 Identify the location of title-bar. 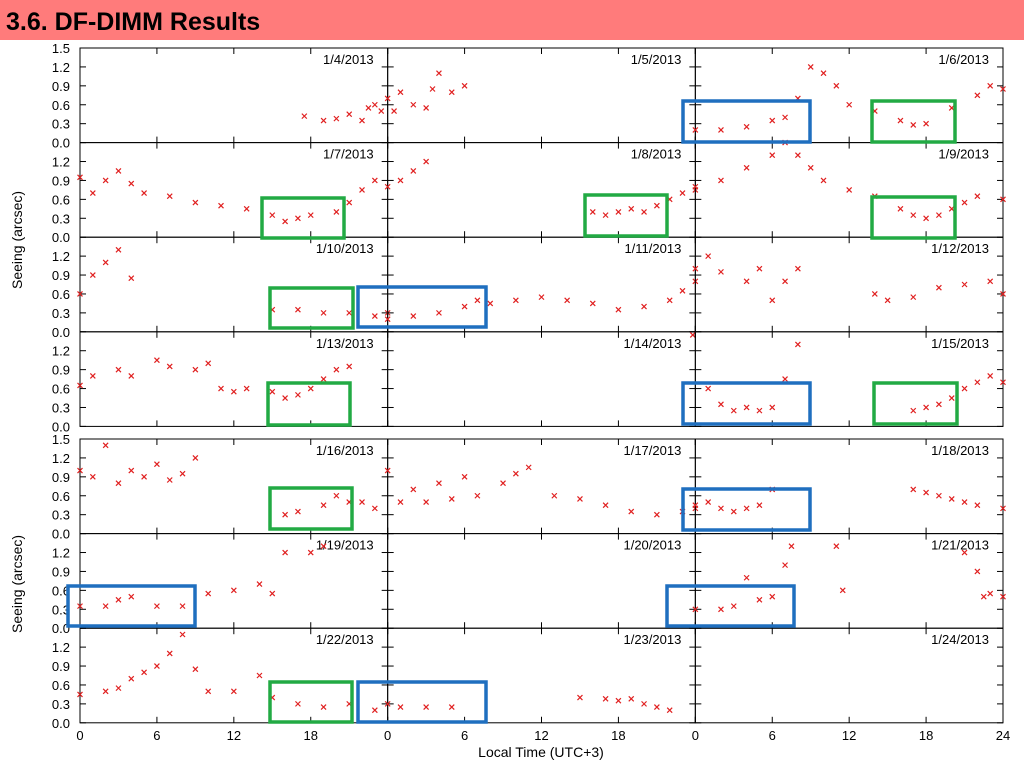
(512, 20).